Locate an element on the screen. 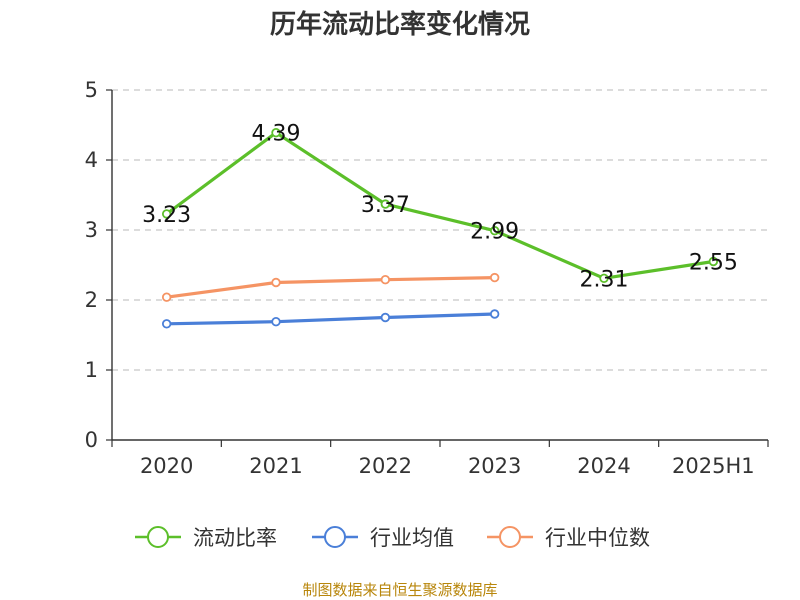  y-tick-label: 1 is located at coordinates (91, 370).